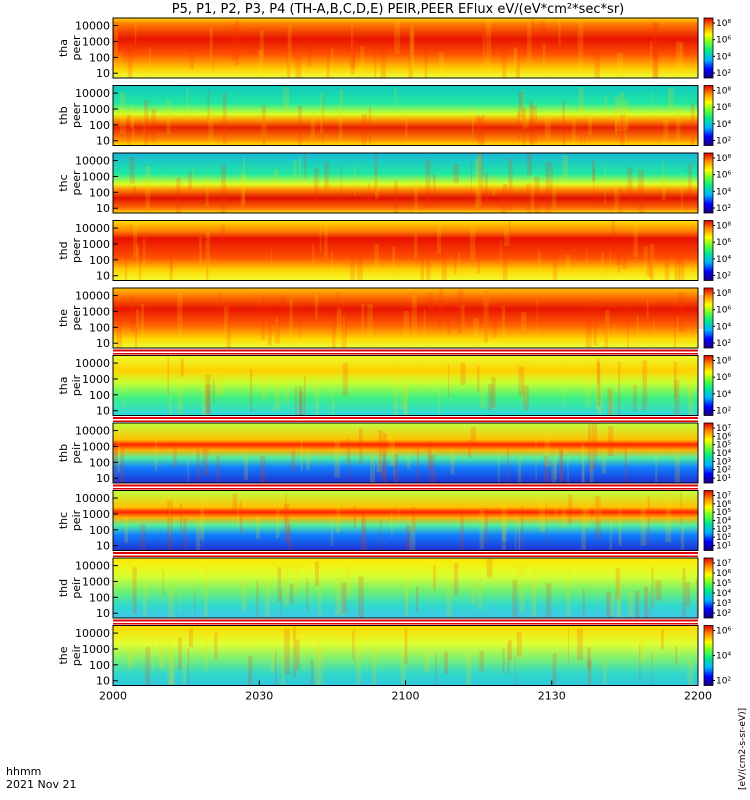  Describe the element at coordinates (76, 251) in the screenshot. I see `panel-species-label: peer` at that location.